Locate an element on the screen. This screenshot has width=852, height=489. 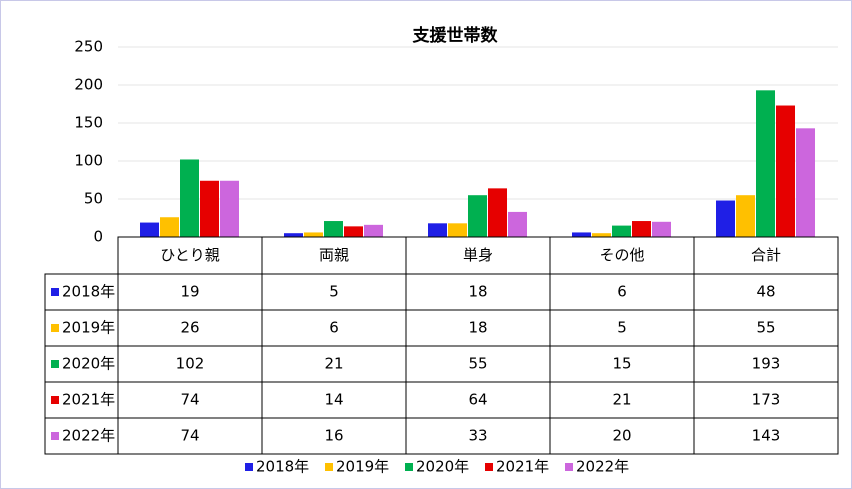
table-value: 193 is located at coordinates (766, 364).